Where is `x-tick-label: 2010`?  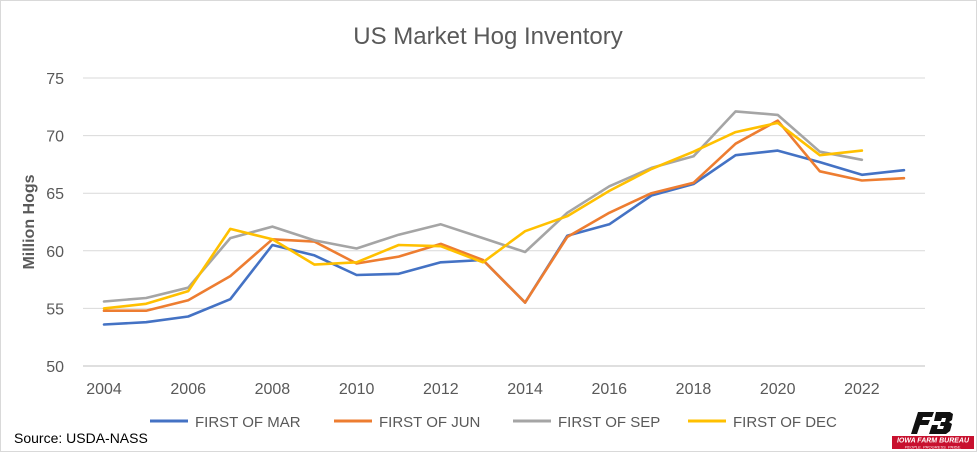 x-tick-label: 2010 is located at coordinates (357, 389).